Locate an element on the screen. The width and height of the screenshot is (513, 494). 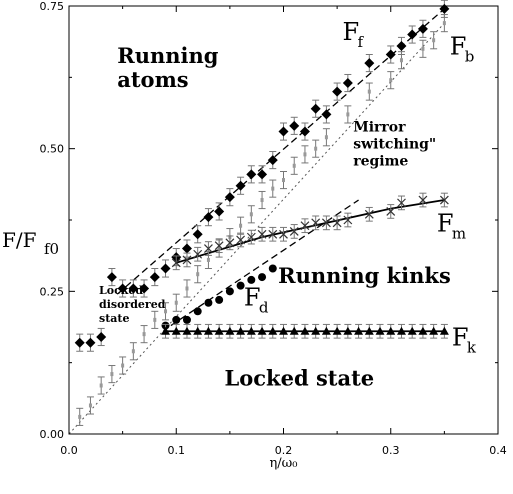
y-tick-label: 0.25 is located at coordinates (52, 291).